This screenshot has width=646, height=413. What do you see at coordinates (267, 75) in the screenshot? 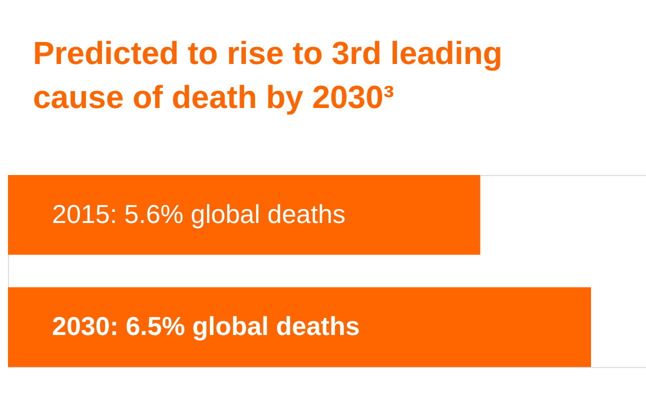
I see `chart-title: Predicted to rise to 3rd leading cause of death by 2030³` at bounding box center [267, 75].